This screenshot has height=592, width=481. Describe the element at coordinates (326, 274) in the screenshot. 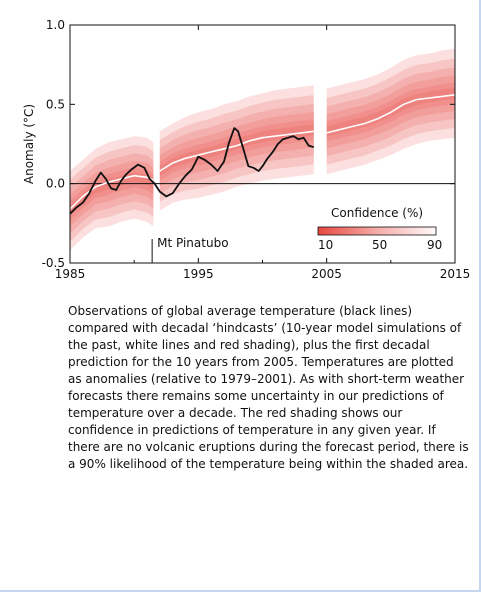

I see `x-tick-label-2: 2005` at that location.